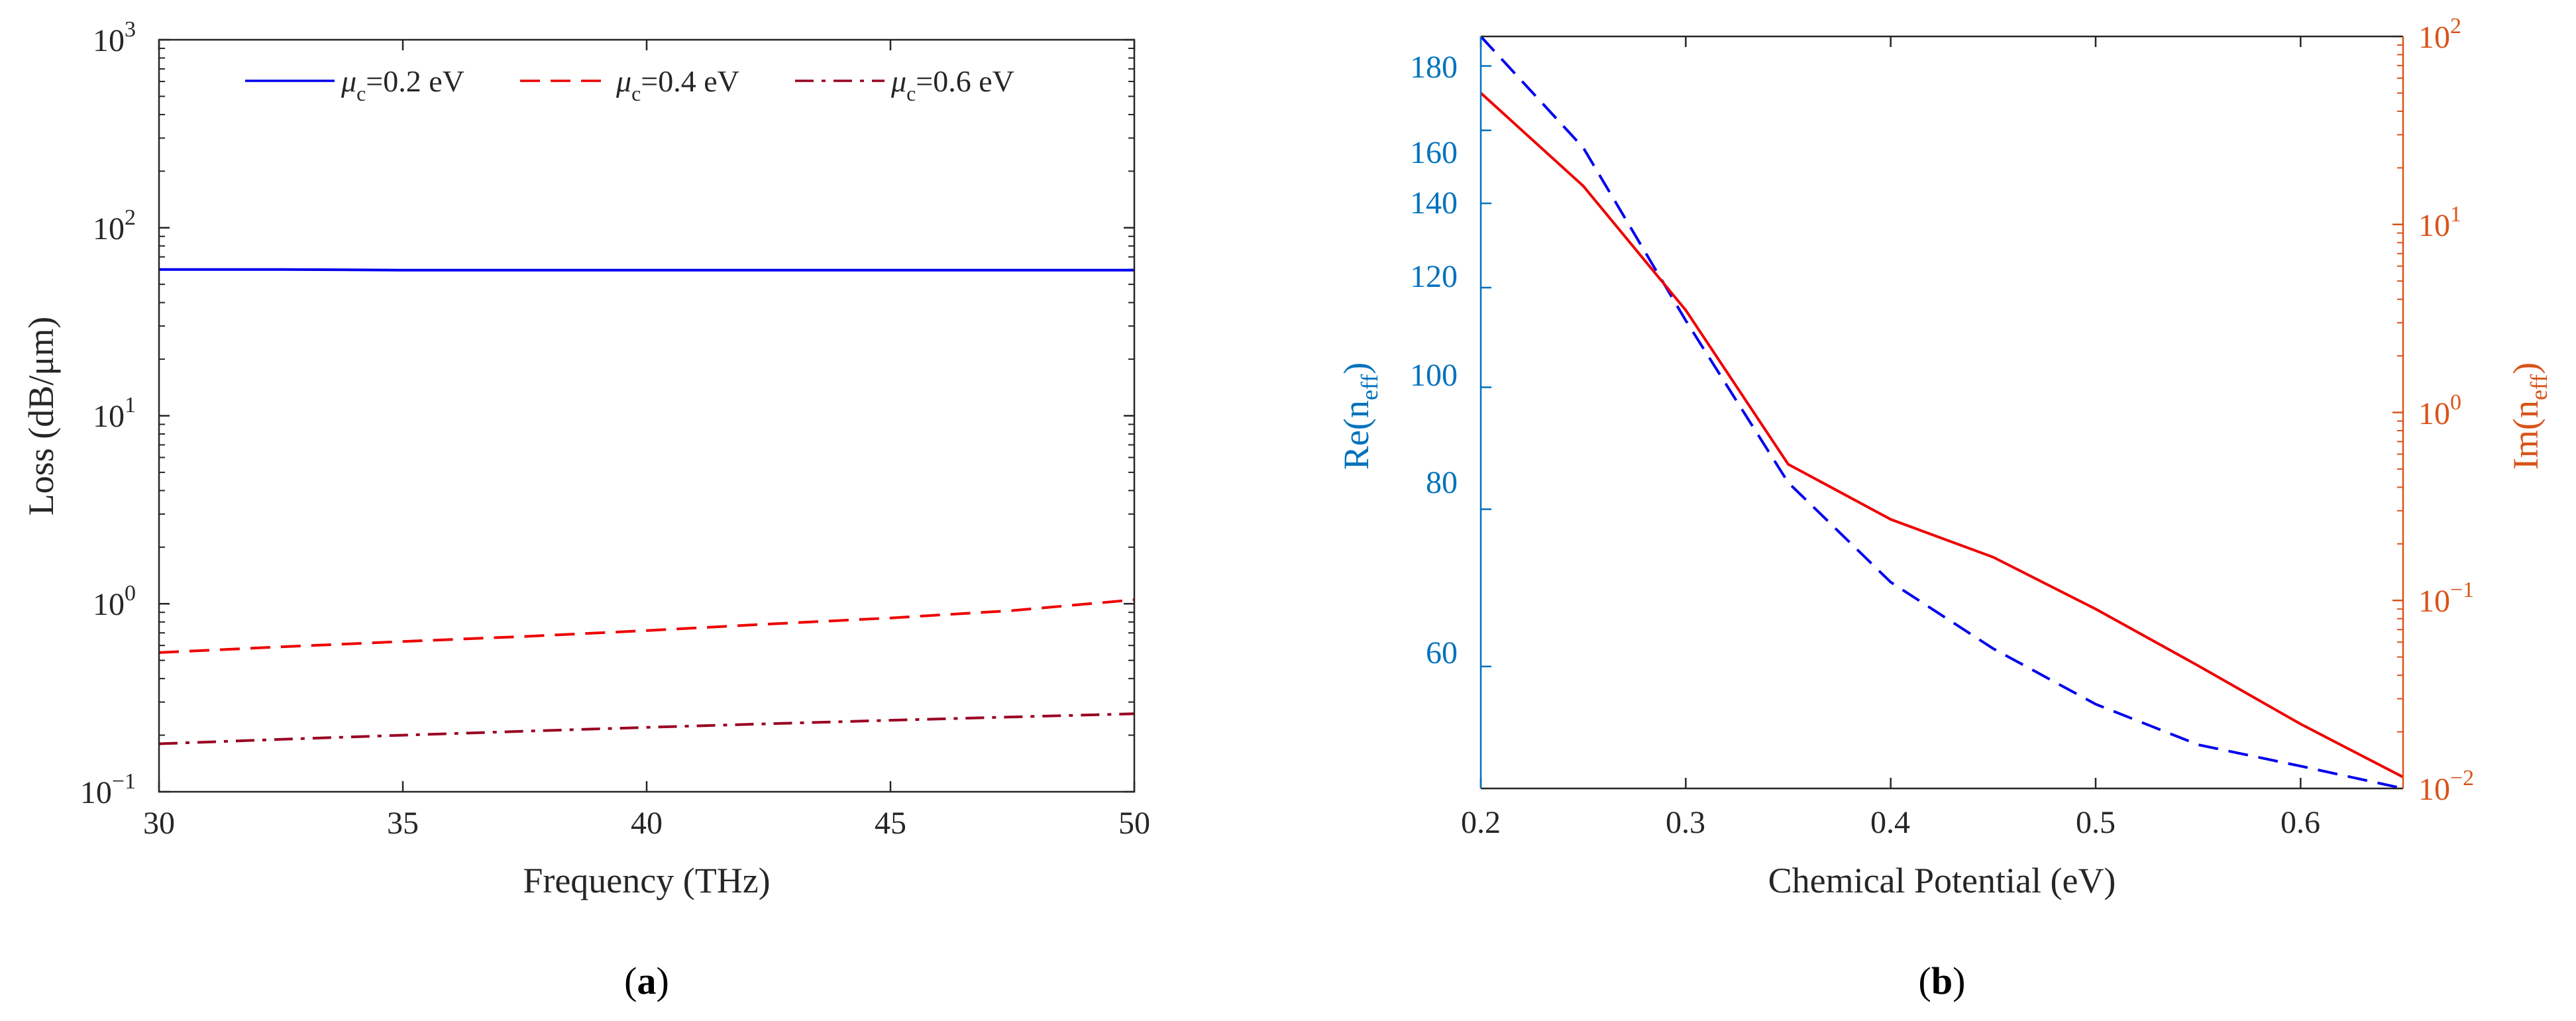 This screenshot has width=2576, height=1021. I want to click on panel-b-xtick-label: 0.3, so click(1685, 823).